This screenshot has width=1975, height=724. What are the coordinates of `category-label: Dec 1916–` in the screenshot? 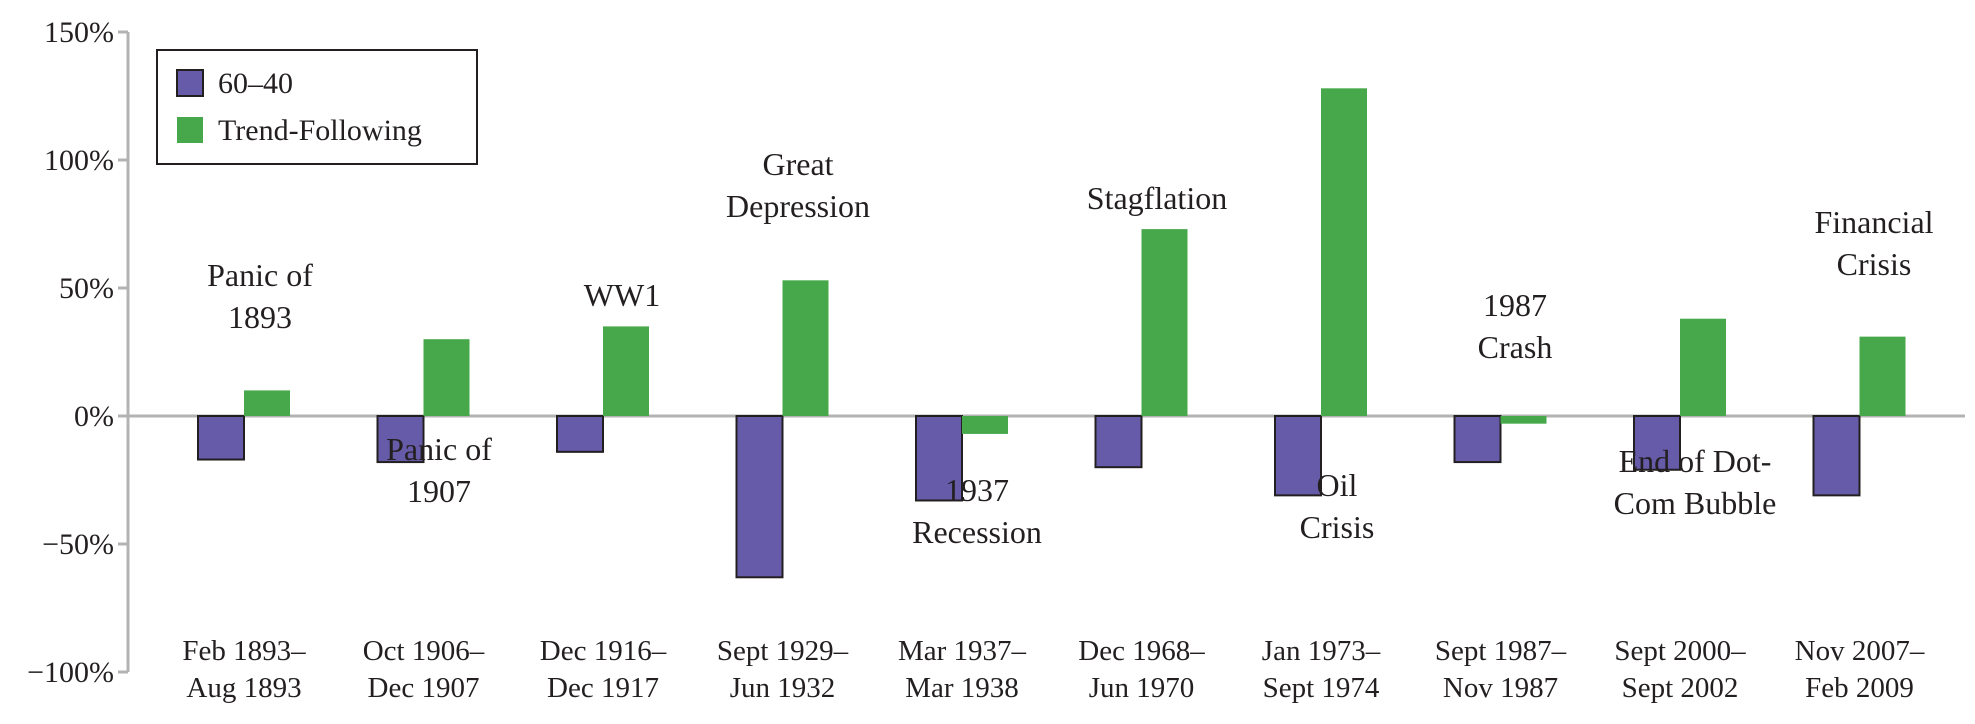 It's located at (603, 651).